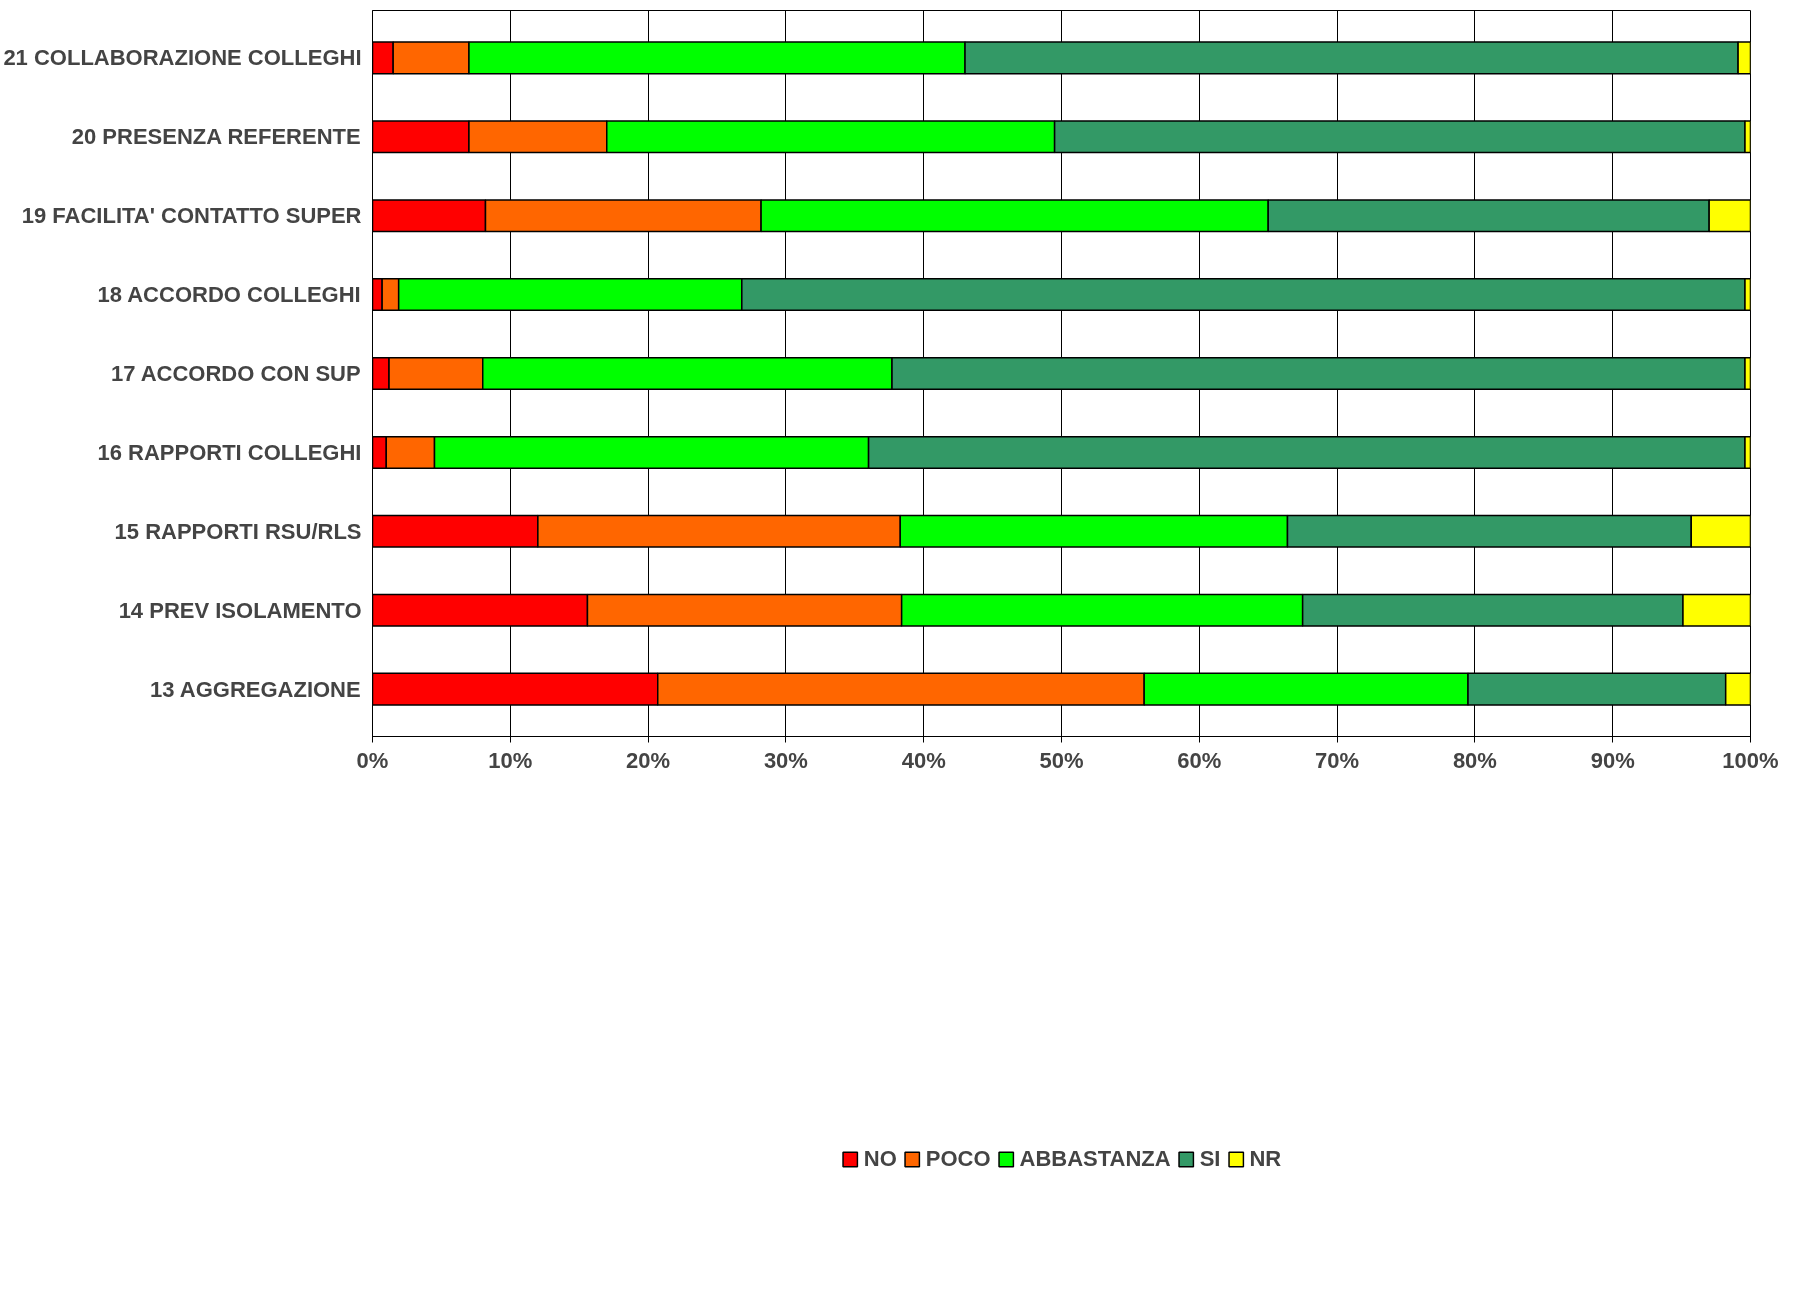 The width and height of the screenshot is (1798, 1302). Describe the element at coordinates (648, 760) in the screenshot. I see `x-tick-label: 20%` at that location.